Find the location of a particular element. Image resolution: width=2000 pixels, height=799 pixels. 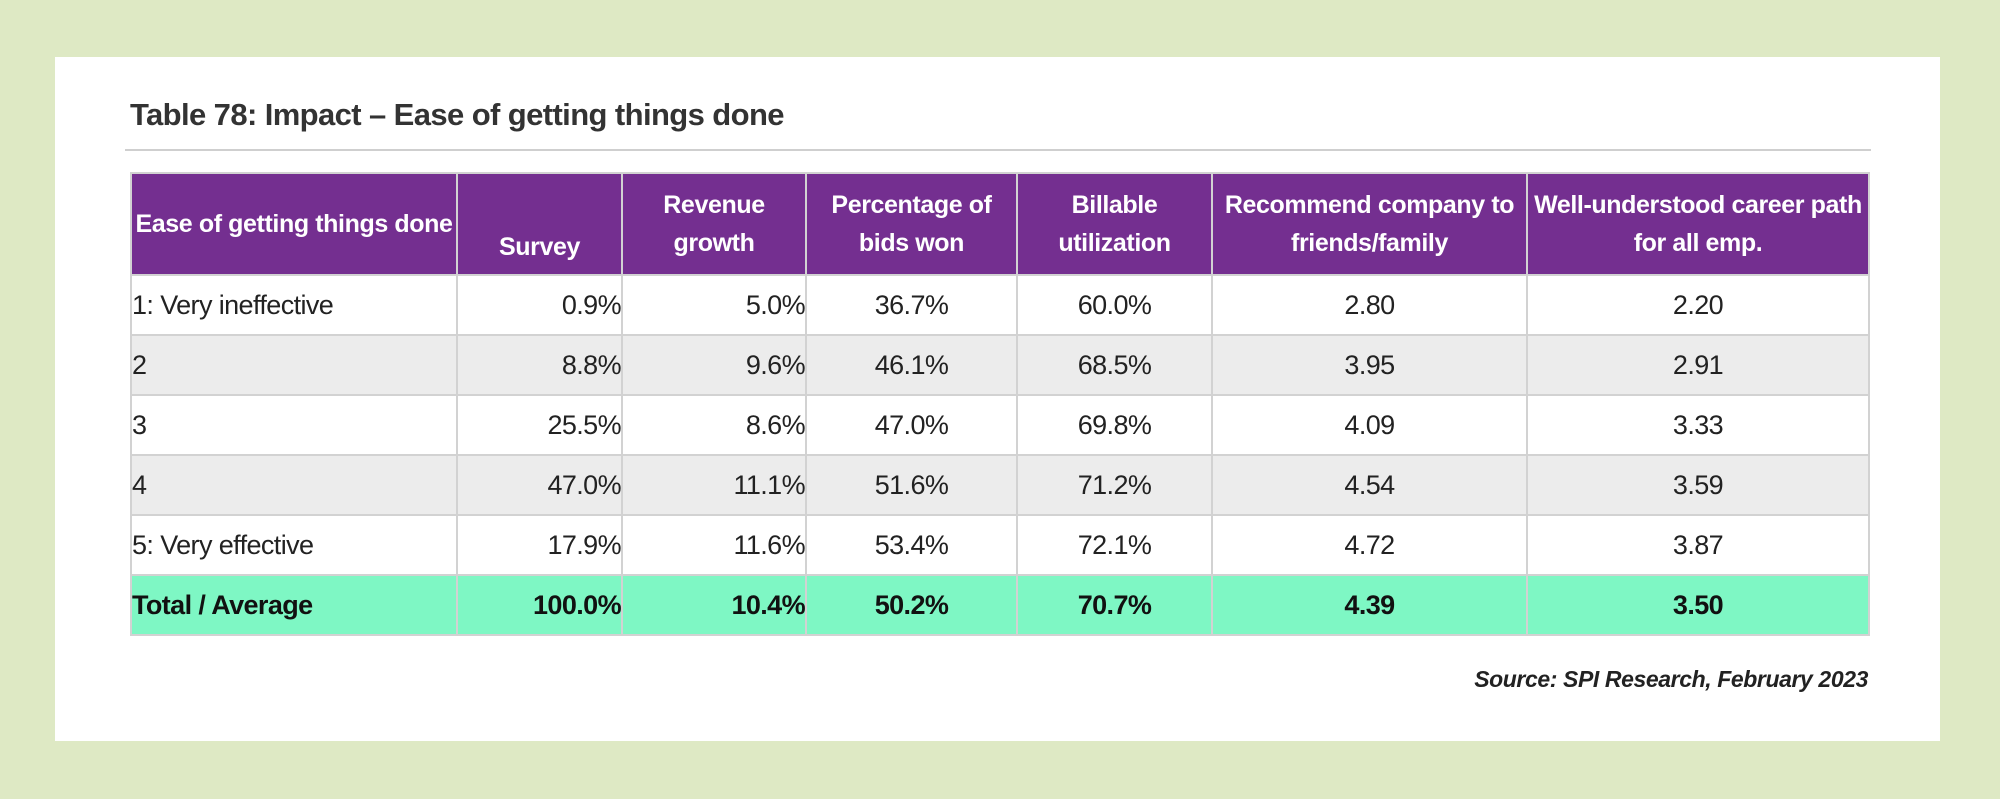

row-label: 5: Very effective is located at coordinates (294, 545).